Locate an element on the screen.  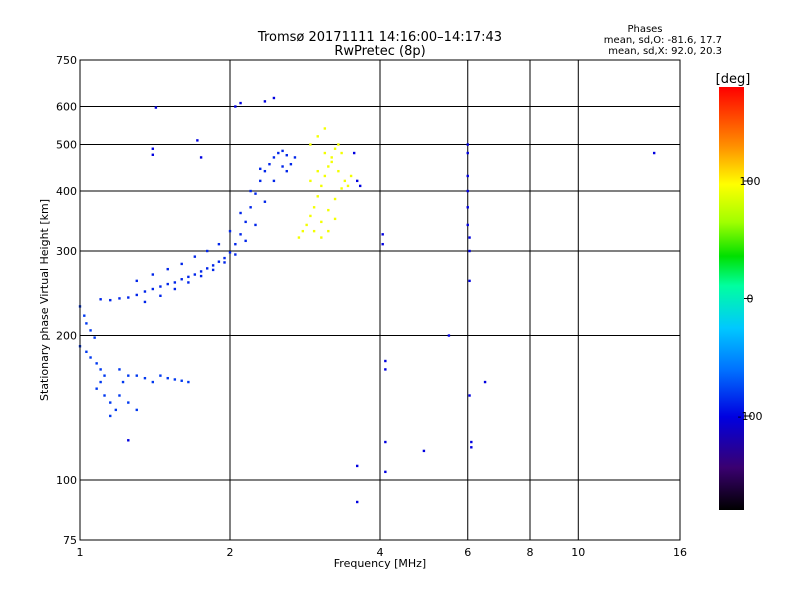
y-tick-label: 100 is located at coordinates (66, 480).